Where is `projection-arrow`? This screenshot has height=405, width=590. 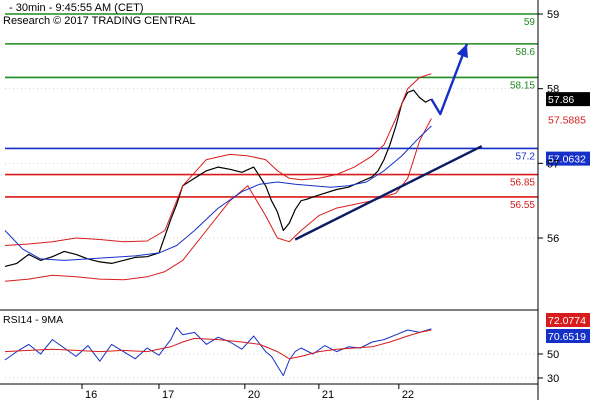
projection-arrow is located at coordinates (449, 79).